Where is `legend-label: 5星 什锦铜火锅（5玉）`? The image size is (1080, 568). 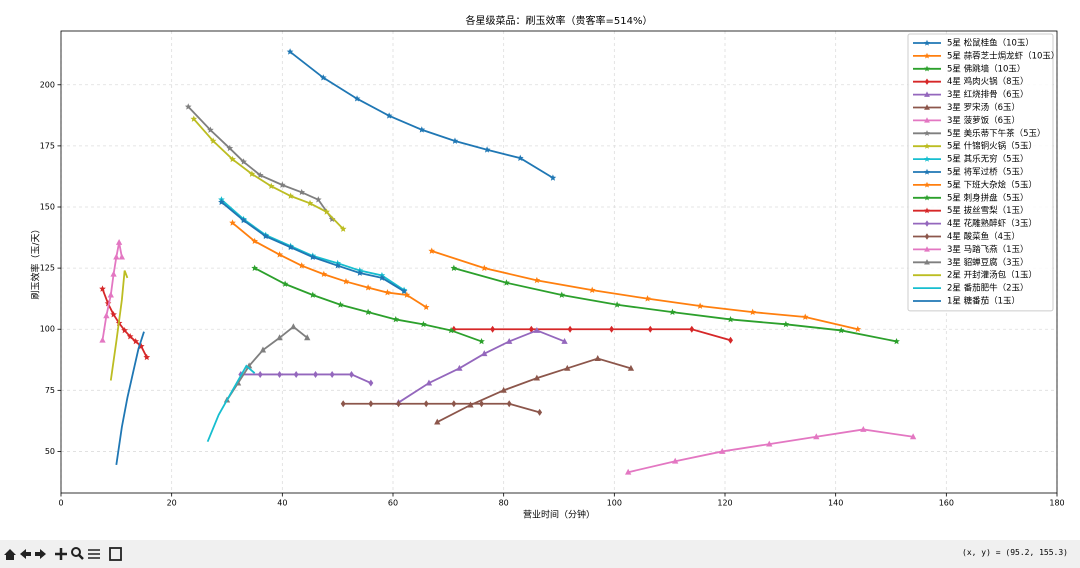 legend-label: 5星 什锦铜火锅（5玉） is located at coordinates (992, 146).